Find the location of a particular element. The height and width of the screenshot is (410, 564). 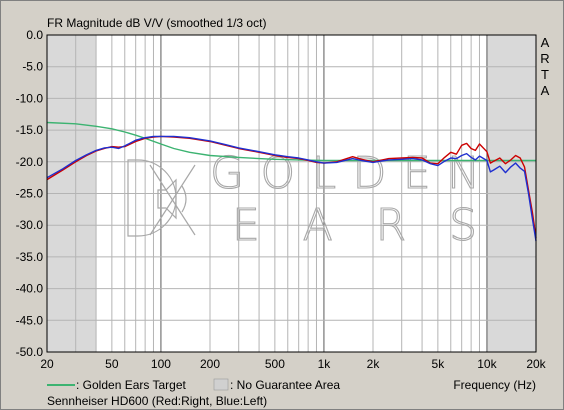

y-tick-label: -5.0 is located at coordinates (32, 67).